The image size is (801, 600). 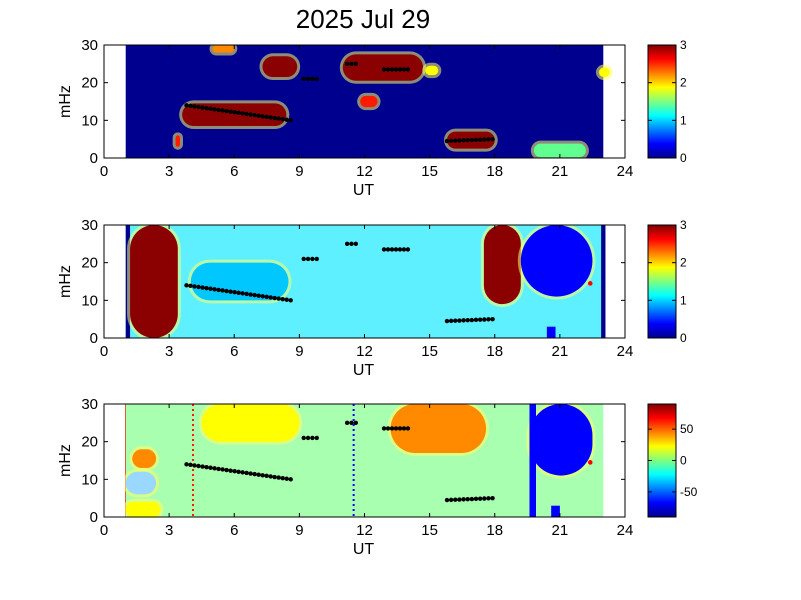 I want to click on x-axis-label: UT, so click(x=364, y=370).